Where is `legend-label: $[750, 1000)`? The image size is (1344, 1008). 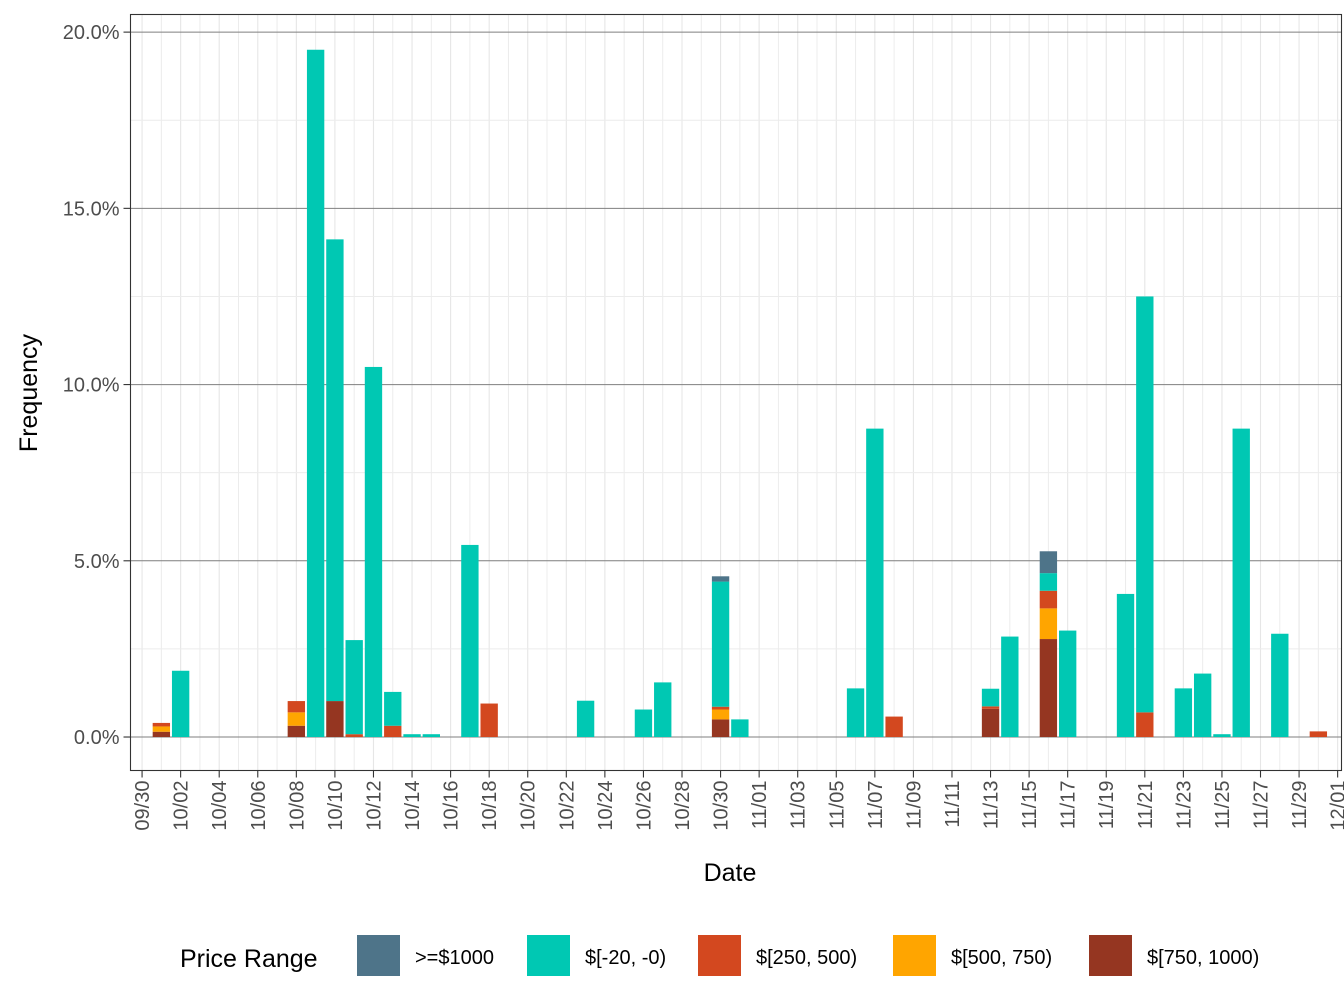
legend-label: $[750, 1000) is located at coordinates (1203, 958).